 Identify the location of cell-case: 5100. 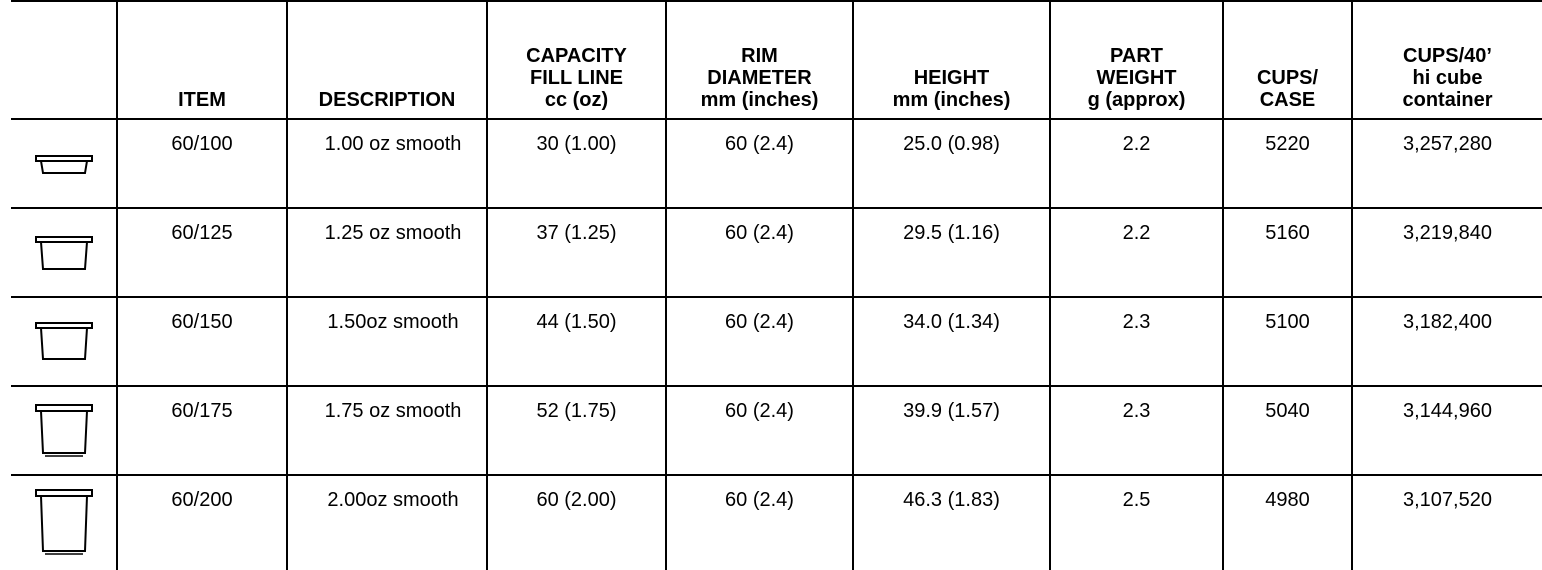
(1287, 341).